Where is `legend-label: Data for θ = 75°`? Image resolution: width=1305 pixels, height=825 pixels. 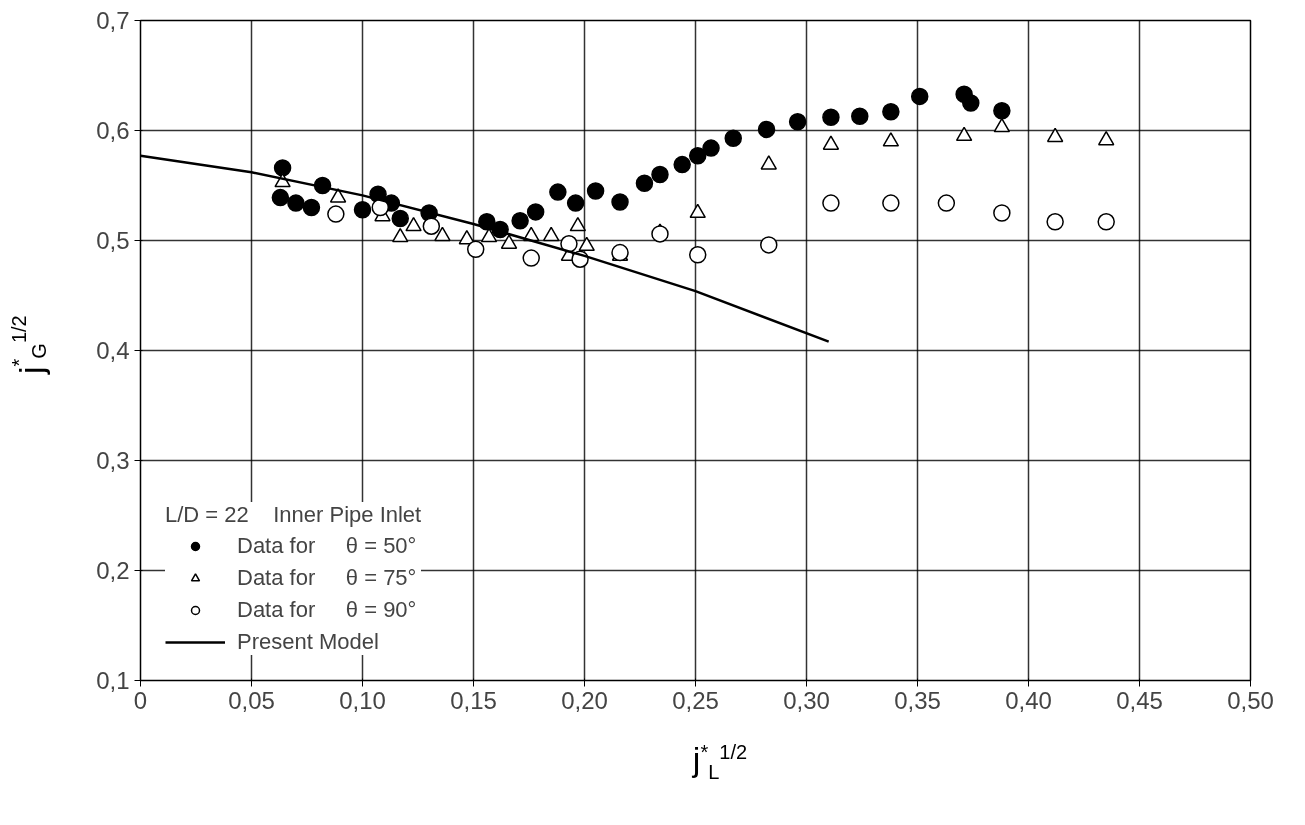
legend-label: Data for θ = 75° is located at coordinates (327, 578).